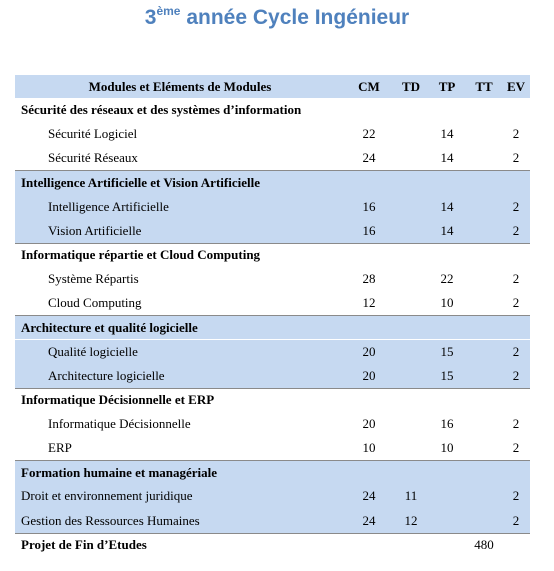 The width and height of the screenshot is (554, 571). What do you see at coordinates (168, 11) in the screenshot?
I see `title-sup: ème` at bounding box center [168, 11].